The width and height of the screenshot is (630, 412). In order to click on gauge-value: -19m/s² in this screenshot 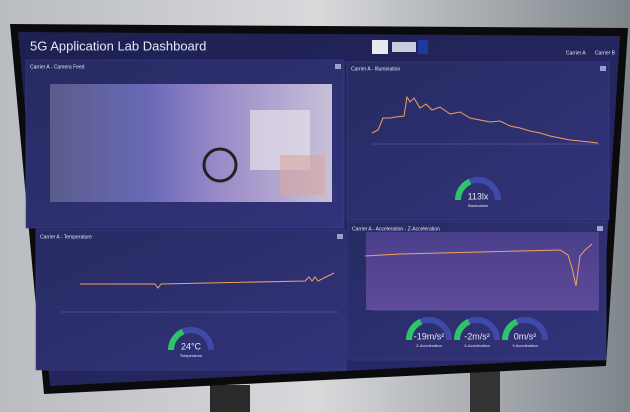, I will do `click(429, 336)`.